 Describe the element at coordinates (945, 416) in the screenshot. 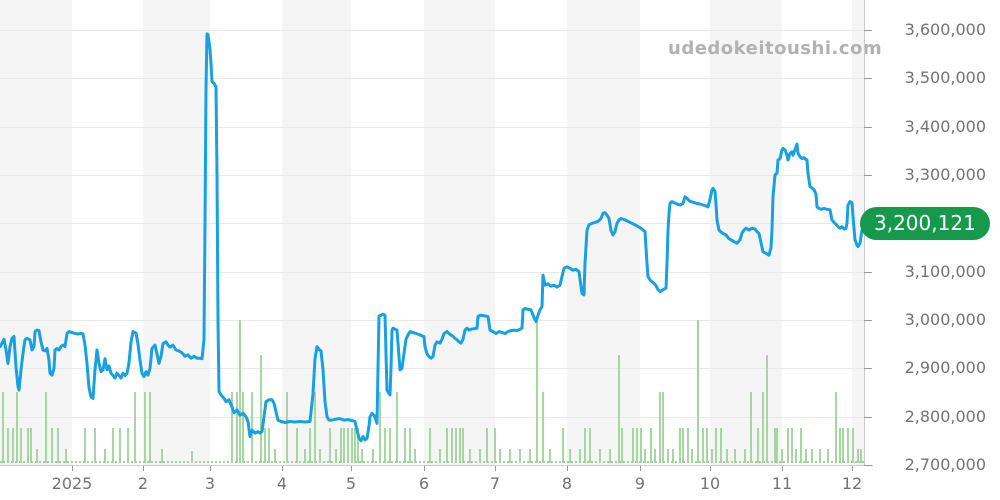

I see `y-axis-label: 2,800,000` at that location.